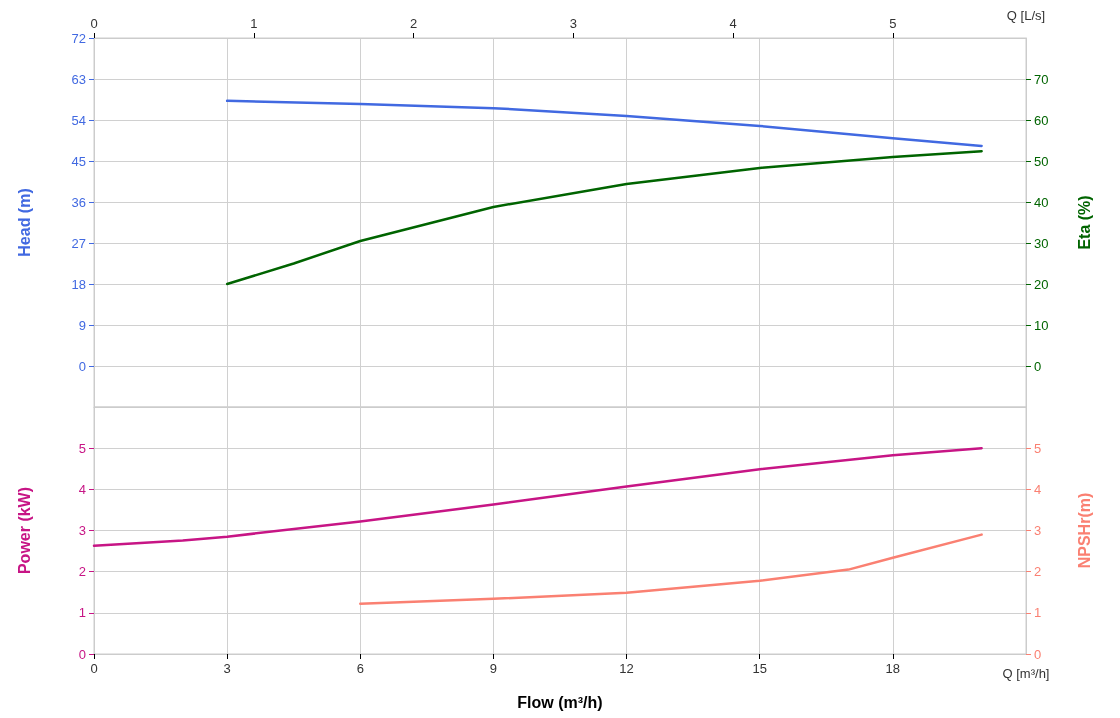 Image resolution: width=1120 pixels, height=718 pixels. What do you see at coordinates (1038, 572) in the screenshot?
I see `y2-tick-label: 2` at bounding box center [1038, 572].